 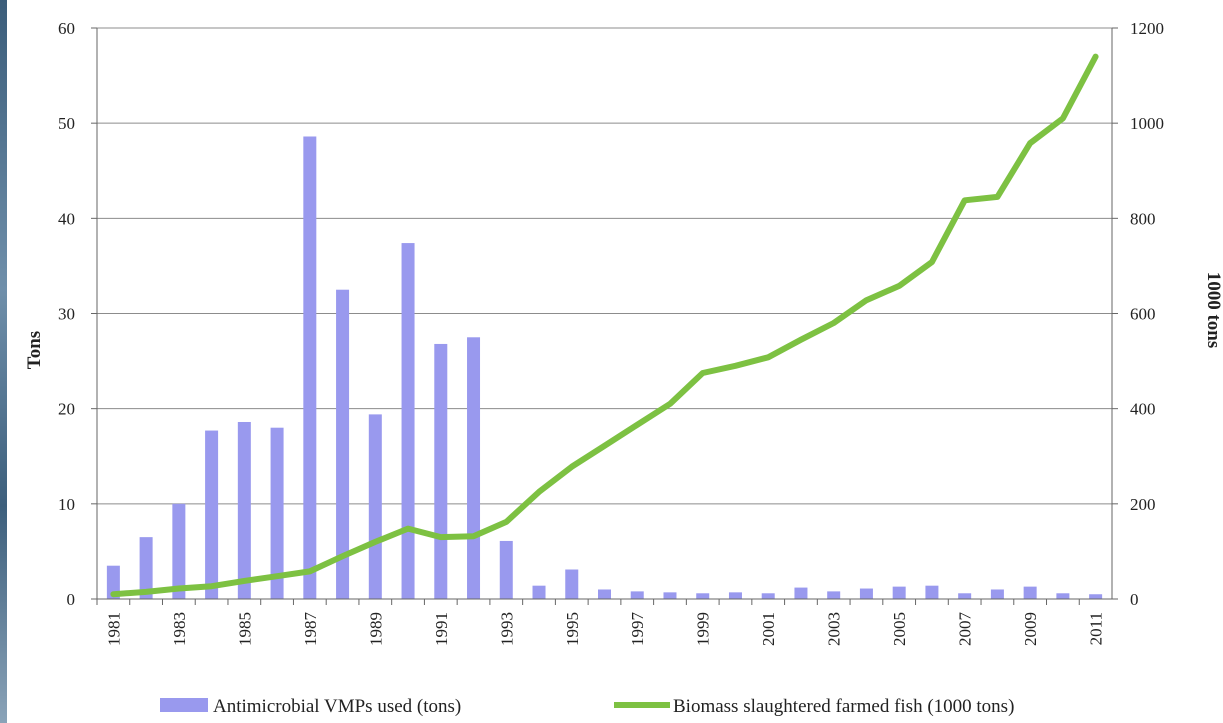 What do you see at coordinates (1143, 504) in the screenshot?
I see `right-y-tick-label: 200` at bounding box center [1143, 504].